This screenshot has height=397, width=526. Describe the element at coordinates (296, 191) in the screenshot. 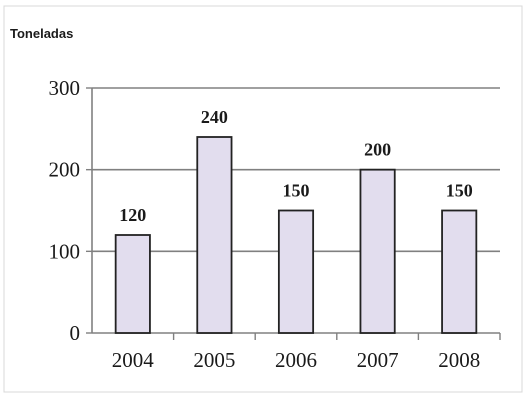

I see `data-label-2006: 150` at that location.